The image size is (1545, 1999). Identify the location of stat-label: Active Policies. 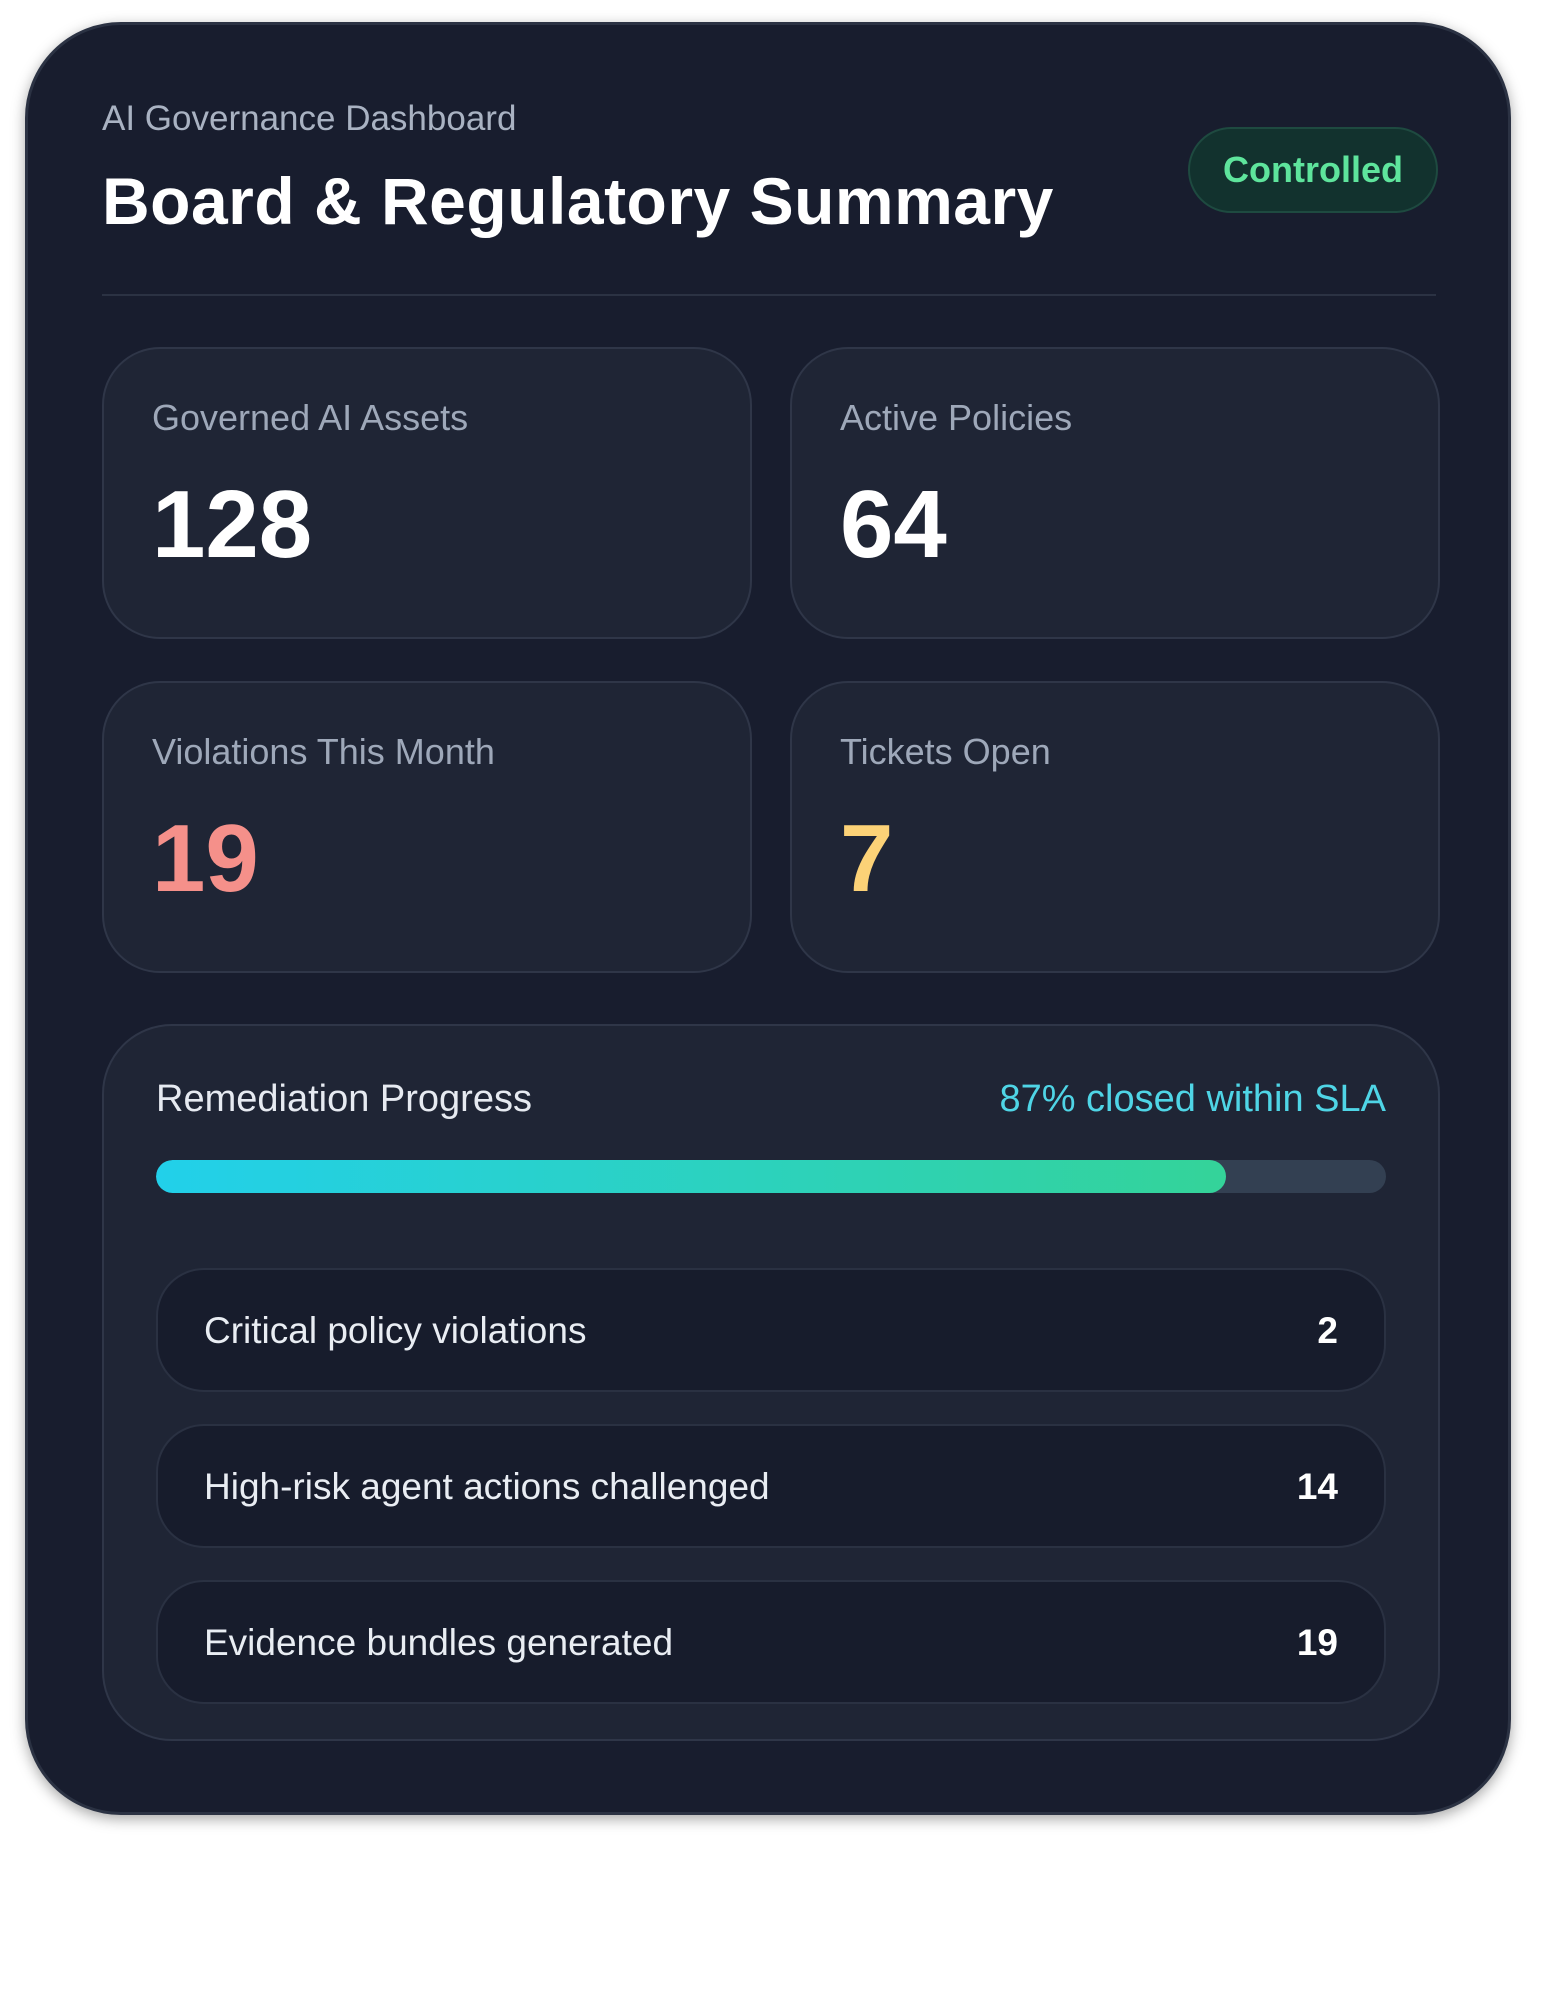
(956, 417).